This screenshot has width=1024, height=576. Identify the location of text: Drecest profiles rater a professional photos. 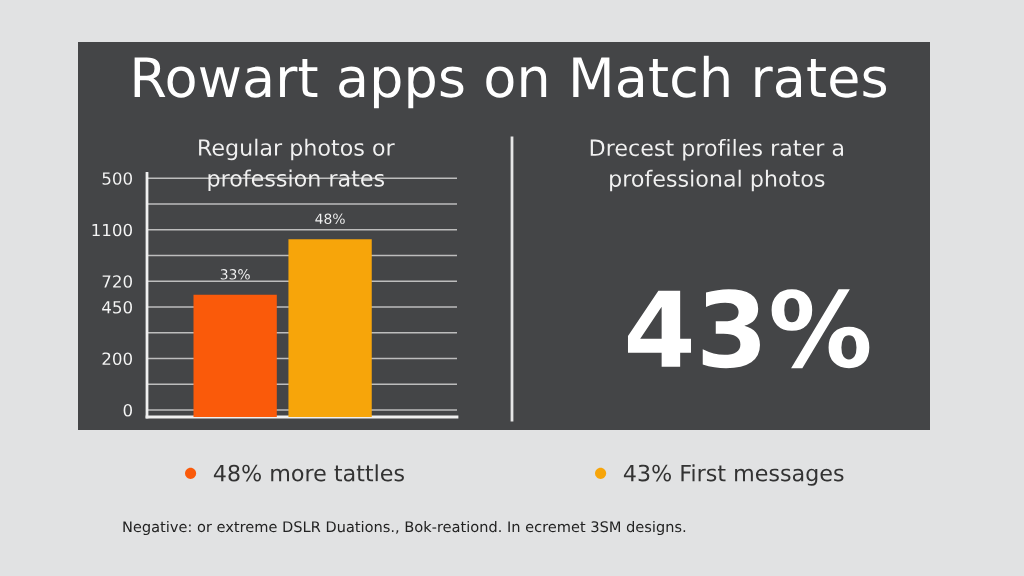
(717, 165).